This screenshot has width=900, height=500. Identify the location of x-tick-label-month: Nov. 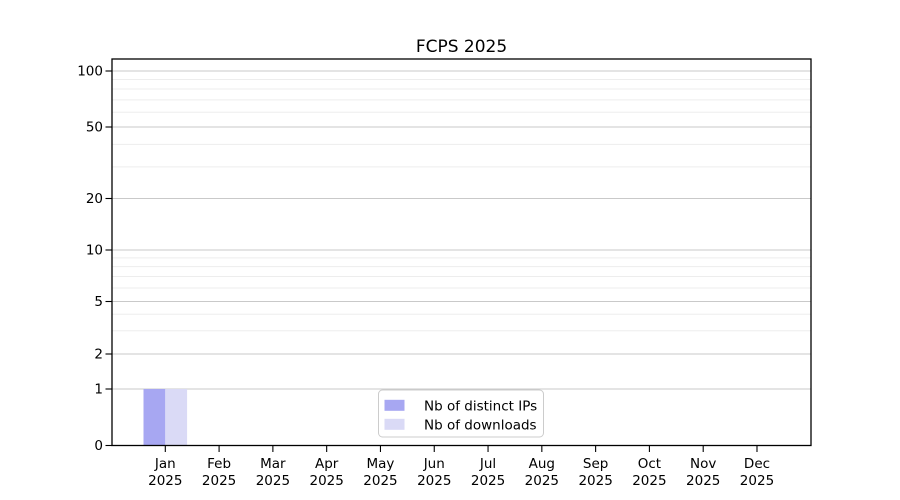
(703, 464).